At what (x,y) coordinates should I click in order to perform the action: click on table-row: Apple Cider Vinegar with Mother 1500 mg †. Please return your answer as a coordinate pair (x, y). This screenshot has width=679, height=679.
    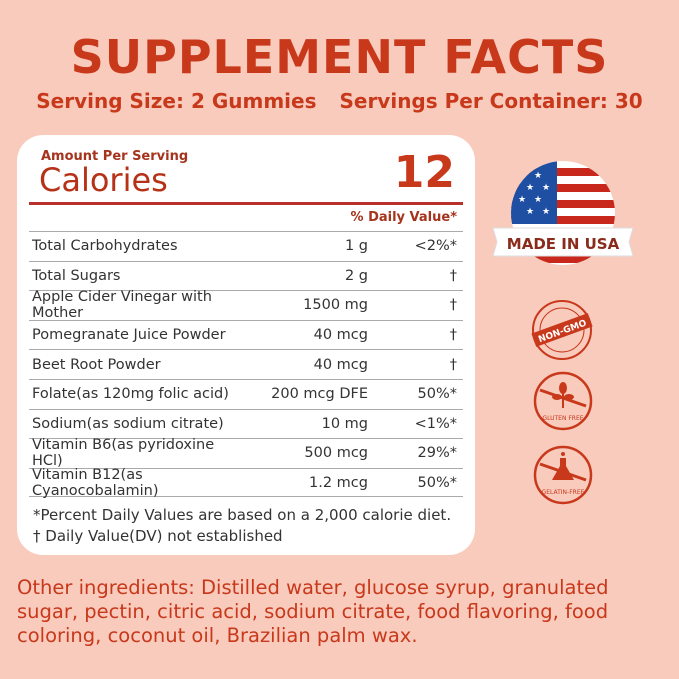
    Looking at the image, I should click on (246, 305).